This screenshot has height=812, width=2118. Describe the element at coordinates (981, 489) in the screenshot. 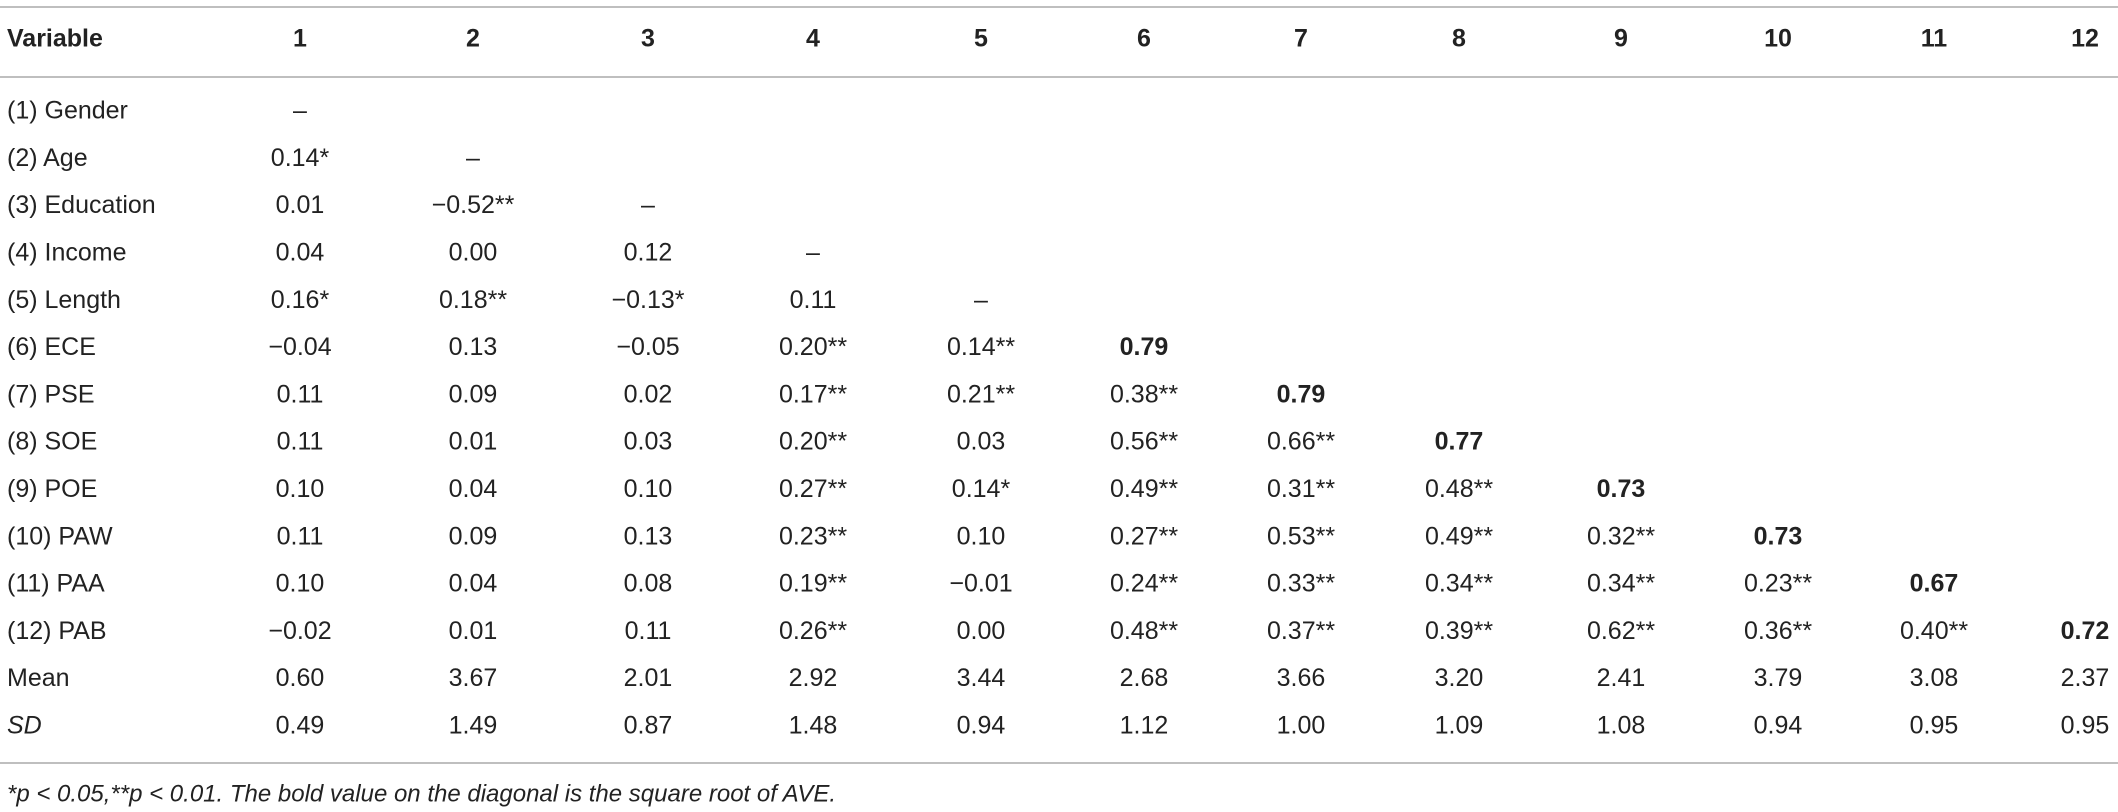

I see `cell: 0.14*` at that location.